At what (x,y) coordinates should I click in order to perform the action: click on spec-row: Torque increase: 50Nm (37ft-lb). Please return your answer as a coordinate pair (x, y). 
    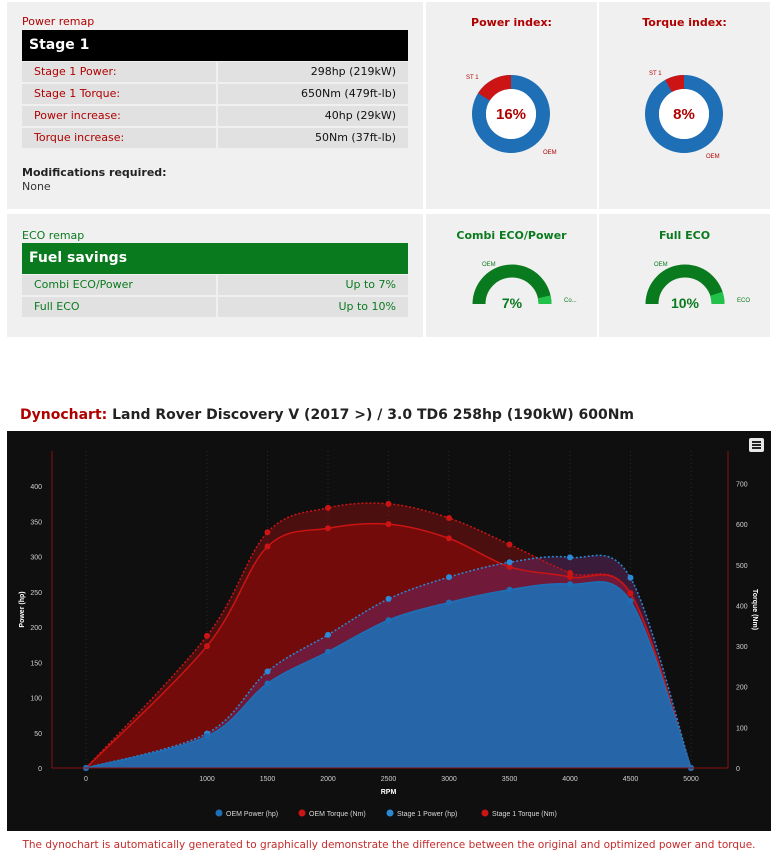
    Looking at the image, I should click on (215, 138).